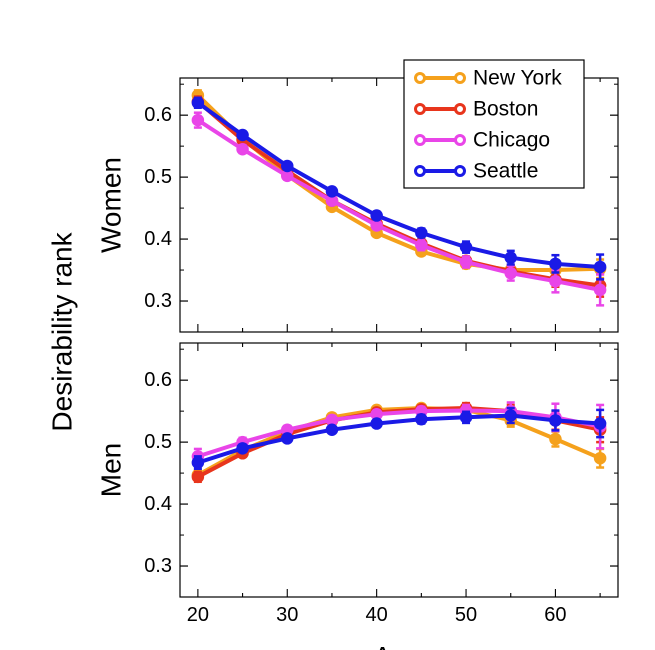  Describe the element at coordinates (555, 615) in the screenshot. I see `x-tick-label: 60` at that location.